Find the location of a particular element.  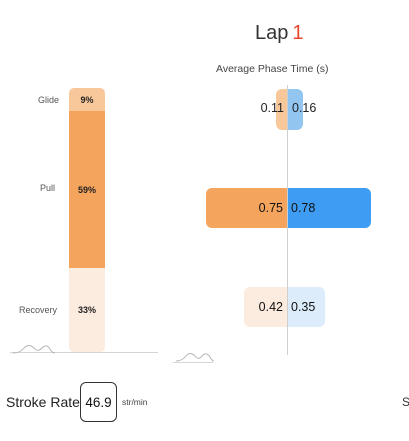

glide-percent: 9% is located at coordinates (87, 99).